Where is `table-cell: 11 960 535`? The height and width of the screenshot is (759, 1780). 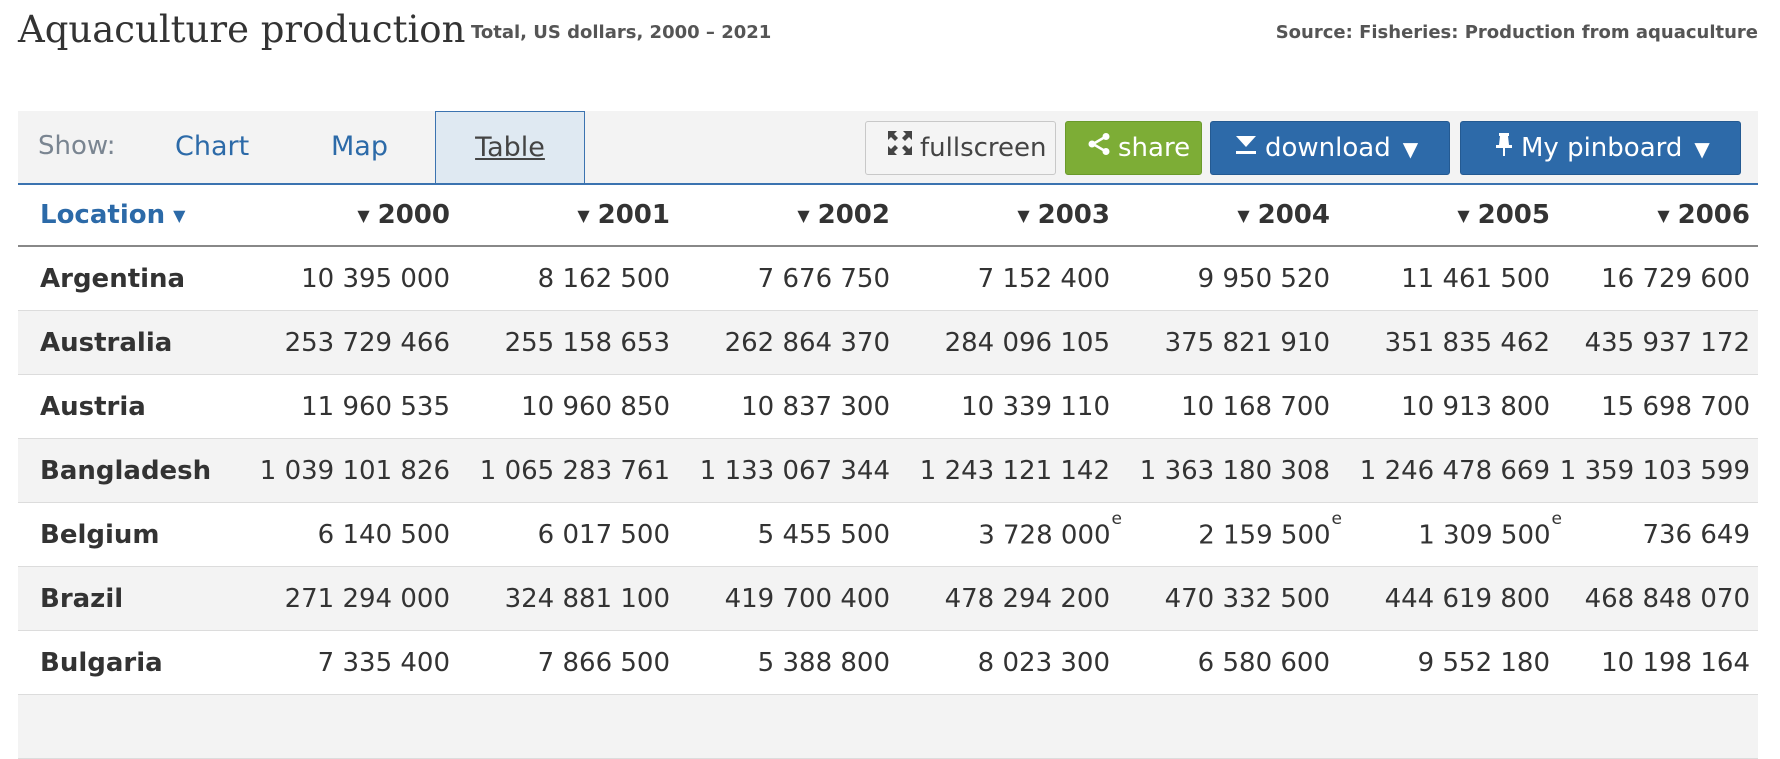
table-cell: 11 960 535 is located at coordinates (348, 406).